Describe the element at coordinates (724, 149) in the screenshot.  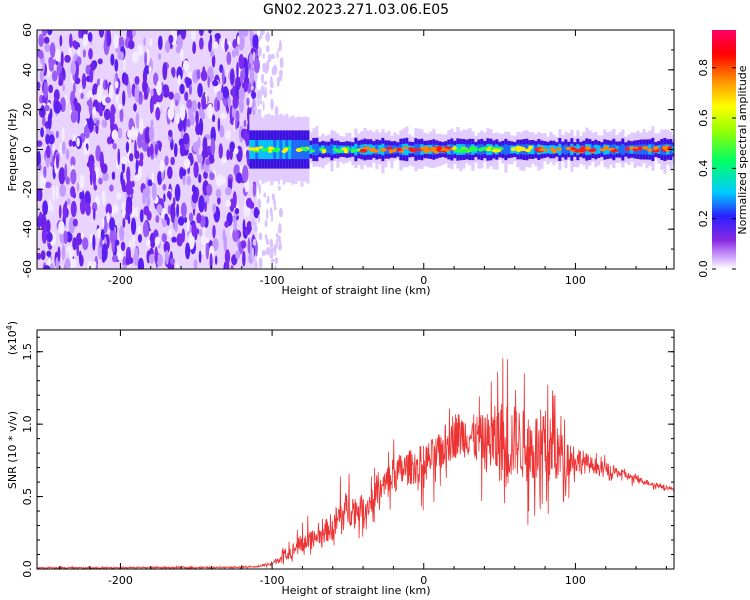
I see `colorbar-gradient` at that location.